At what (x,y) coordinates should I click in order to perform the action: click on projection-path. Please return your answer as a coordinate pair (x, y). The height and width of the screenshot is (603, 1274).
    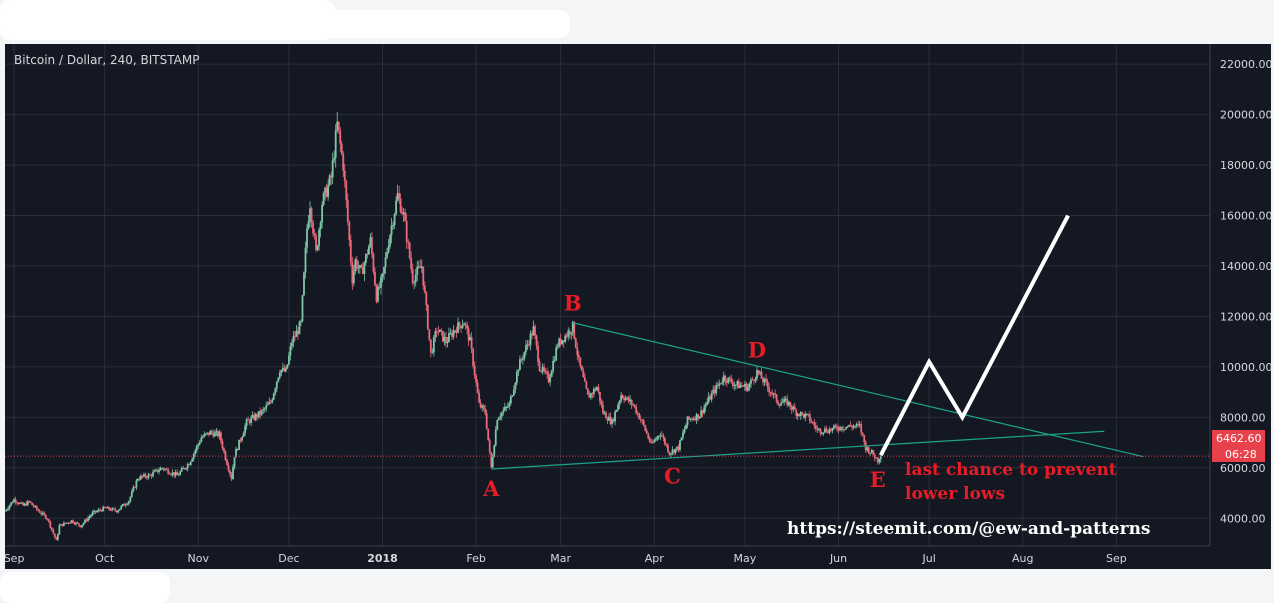
    Looking at the image, I should click on (974, 335).